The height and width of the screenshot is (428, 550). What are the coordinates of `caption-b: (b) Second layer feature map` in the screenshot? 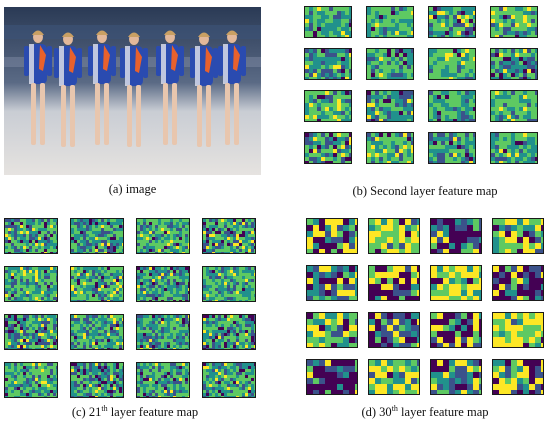 It's located at (425, 191).